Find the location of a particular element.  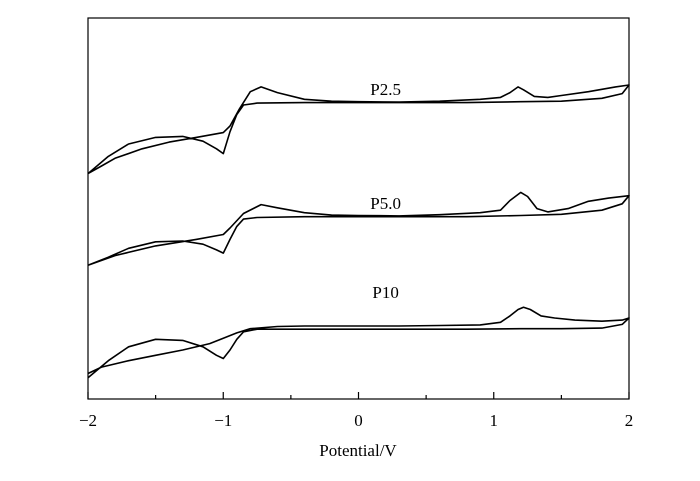

x-tick-label: 2 is located at coordinates (629, 420).